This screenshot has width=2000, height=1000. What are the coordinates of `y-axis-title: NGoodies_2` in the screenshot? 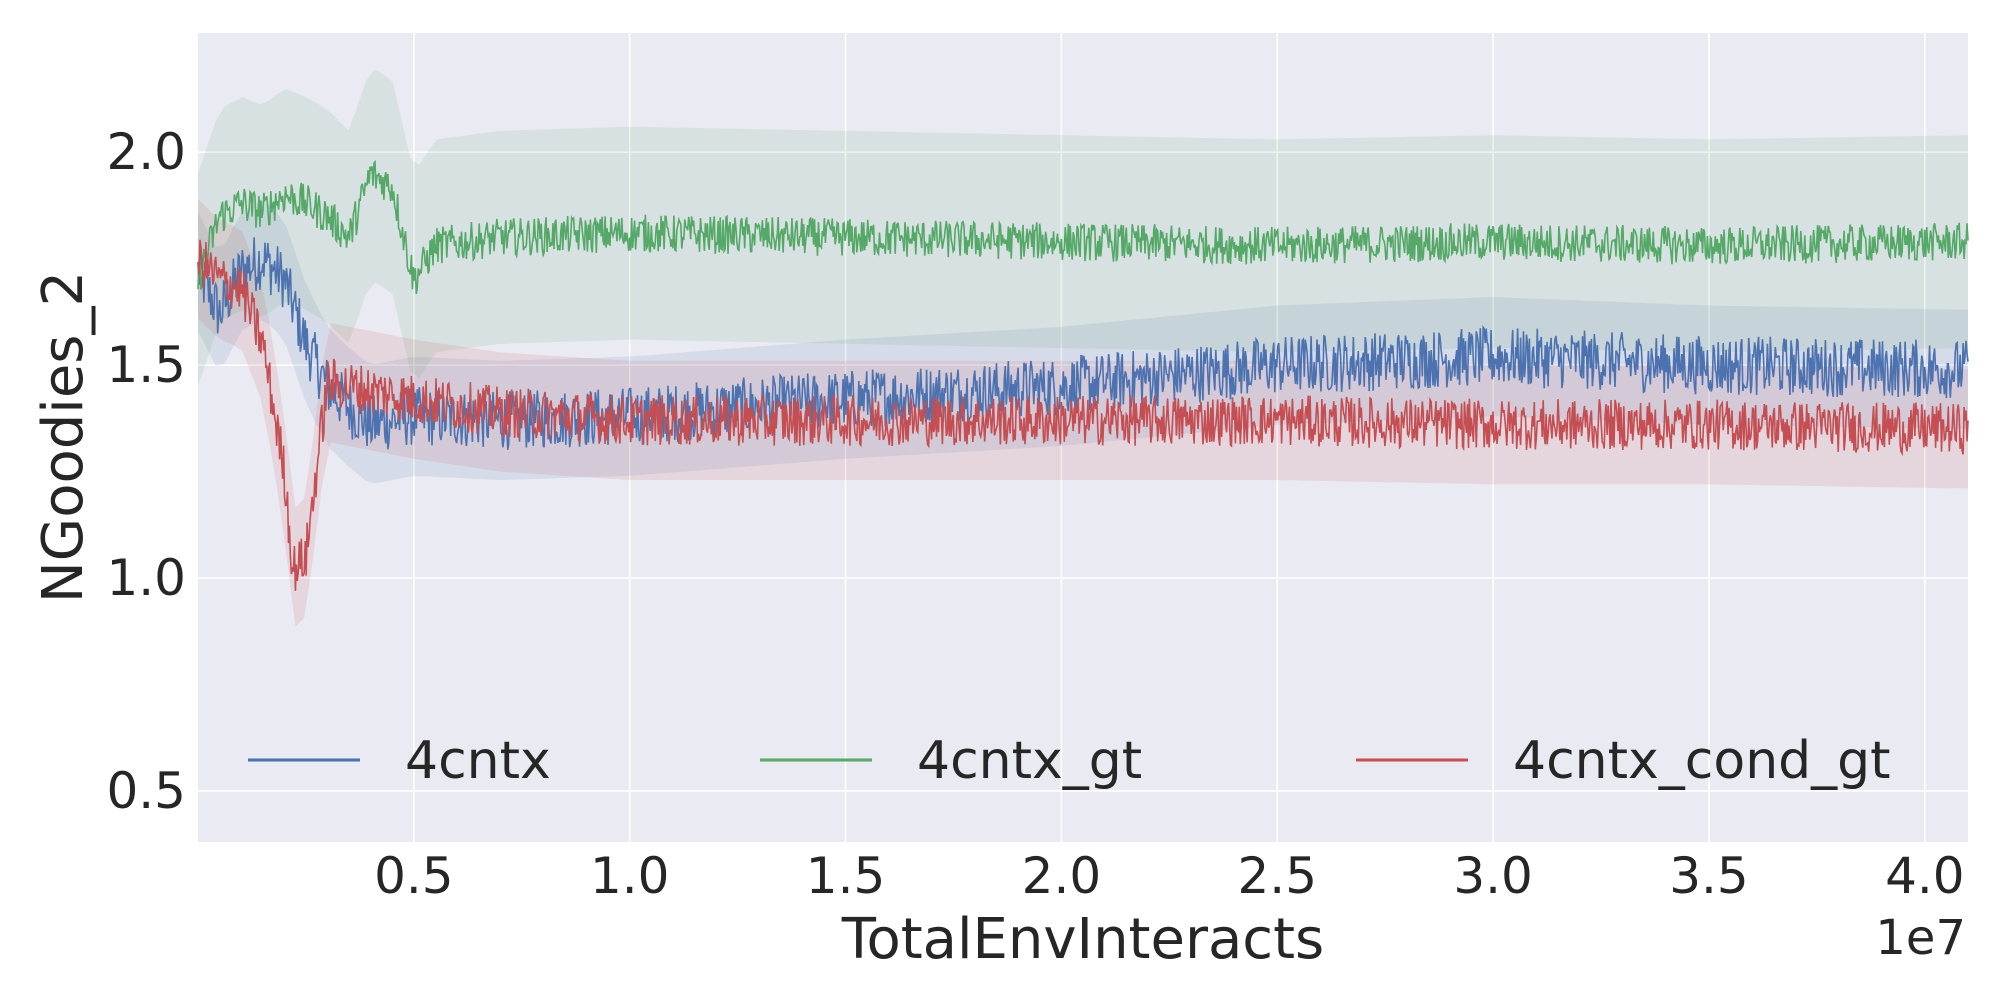 It's located at (63, 437).